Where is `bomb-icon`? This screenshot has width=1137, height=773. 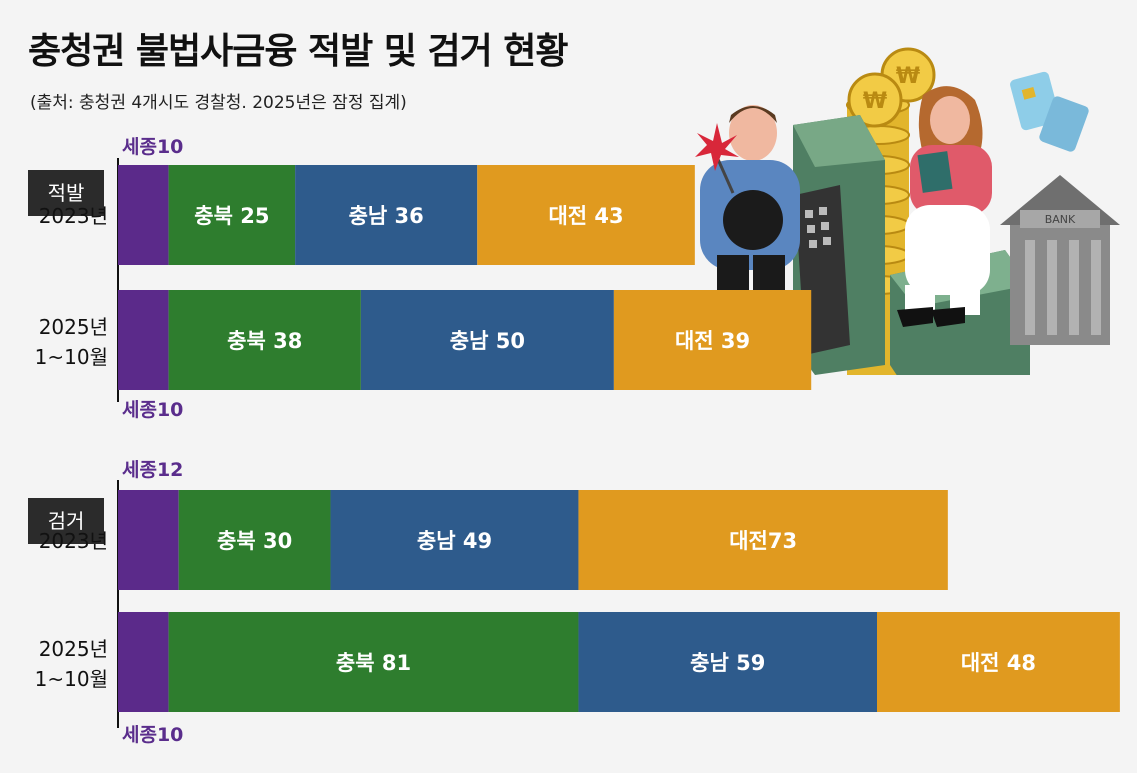
bomb-icon is located at coordinates (739, 186).